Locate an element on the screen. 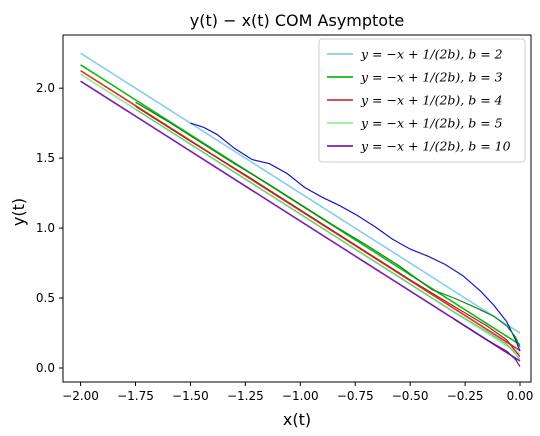 Image resolution: width=540 pixels, height=436 pixels. x-tick-label: −0.25 is located at coordinates (465, 396).